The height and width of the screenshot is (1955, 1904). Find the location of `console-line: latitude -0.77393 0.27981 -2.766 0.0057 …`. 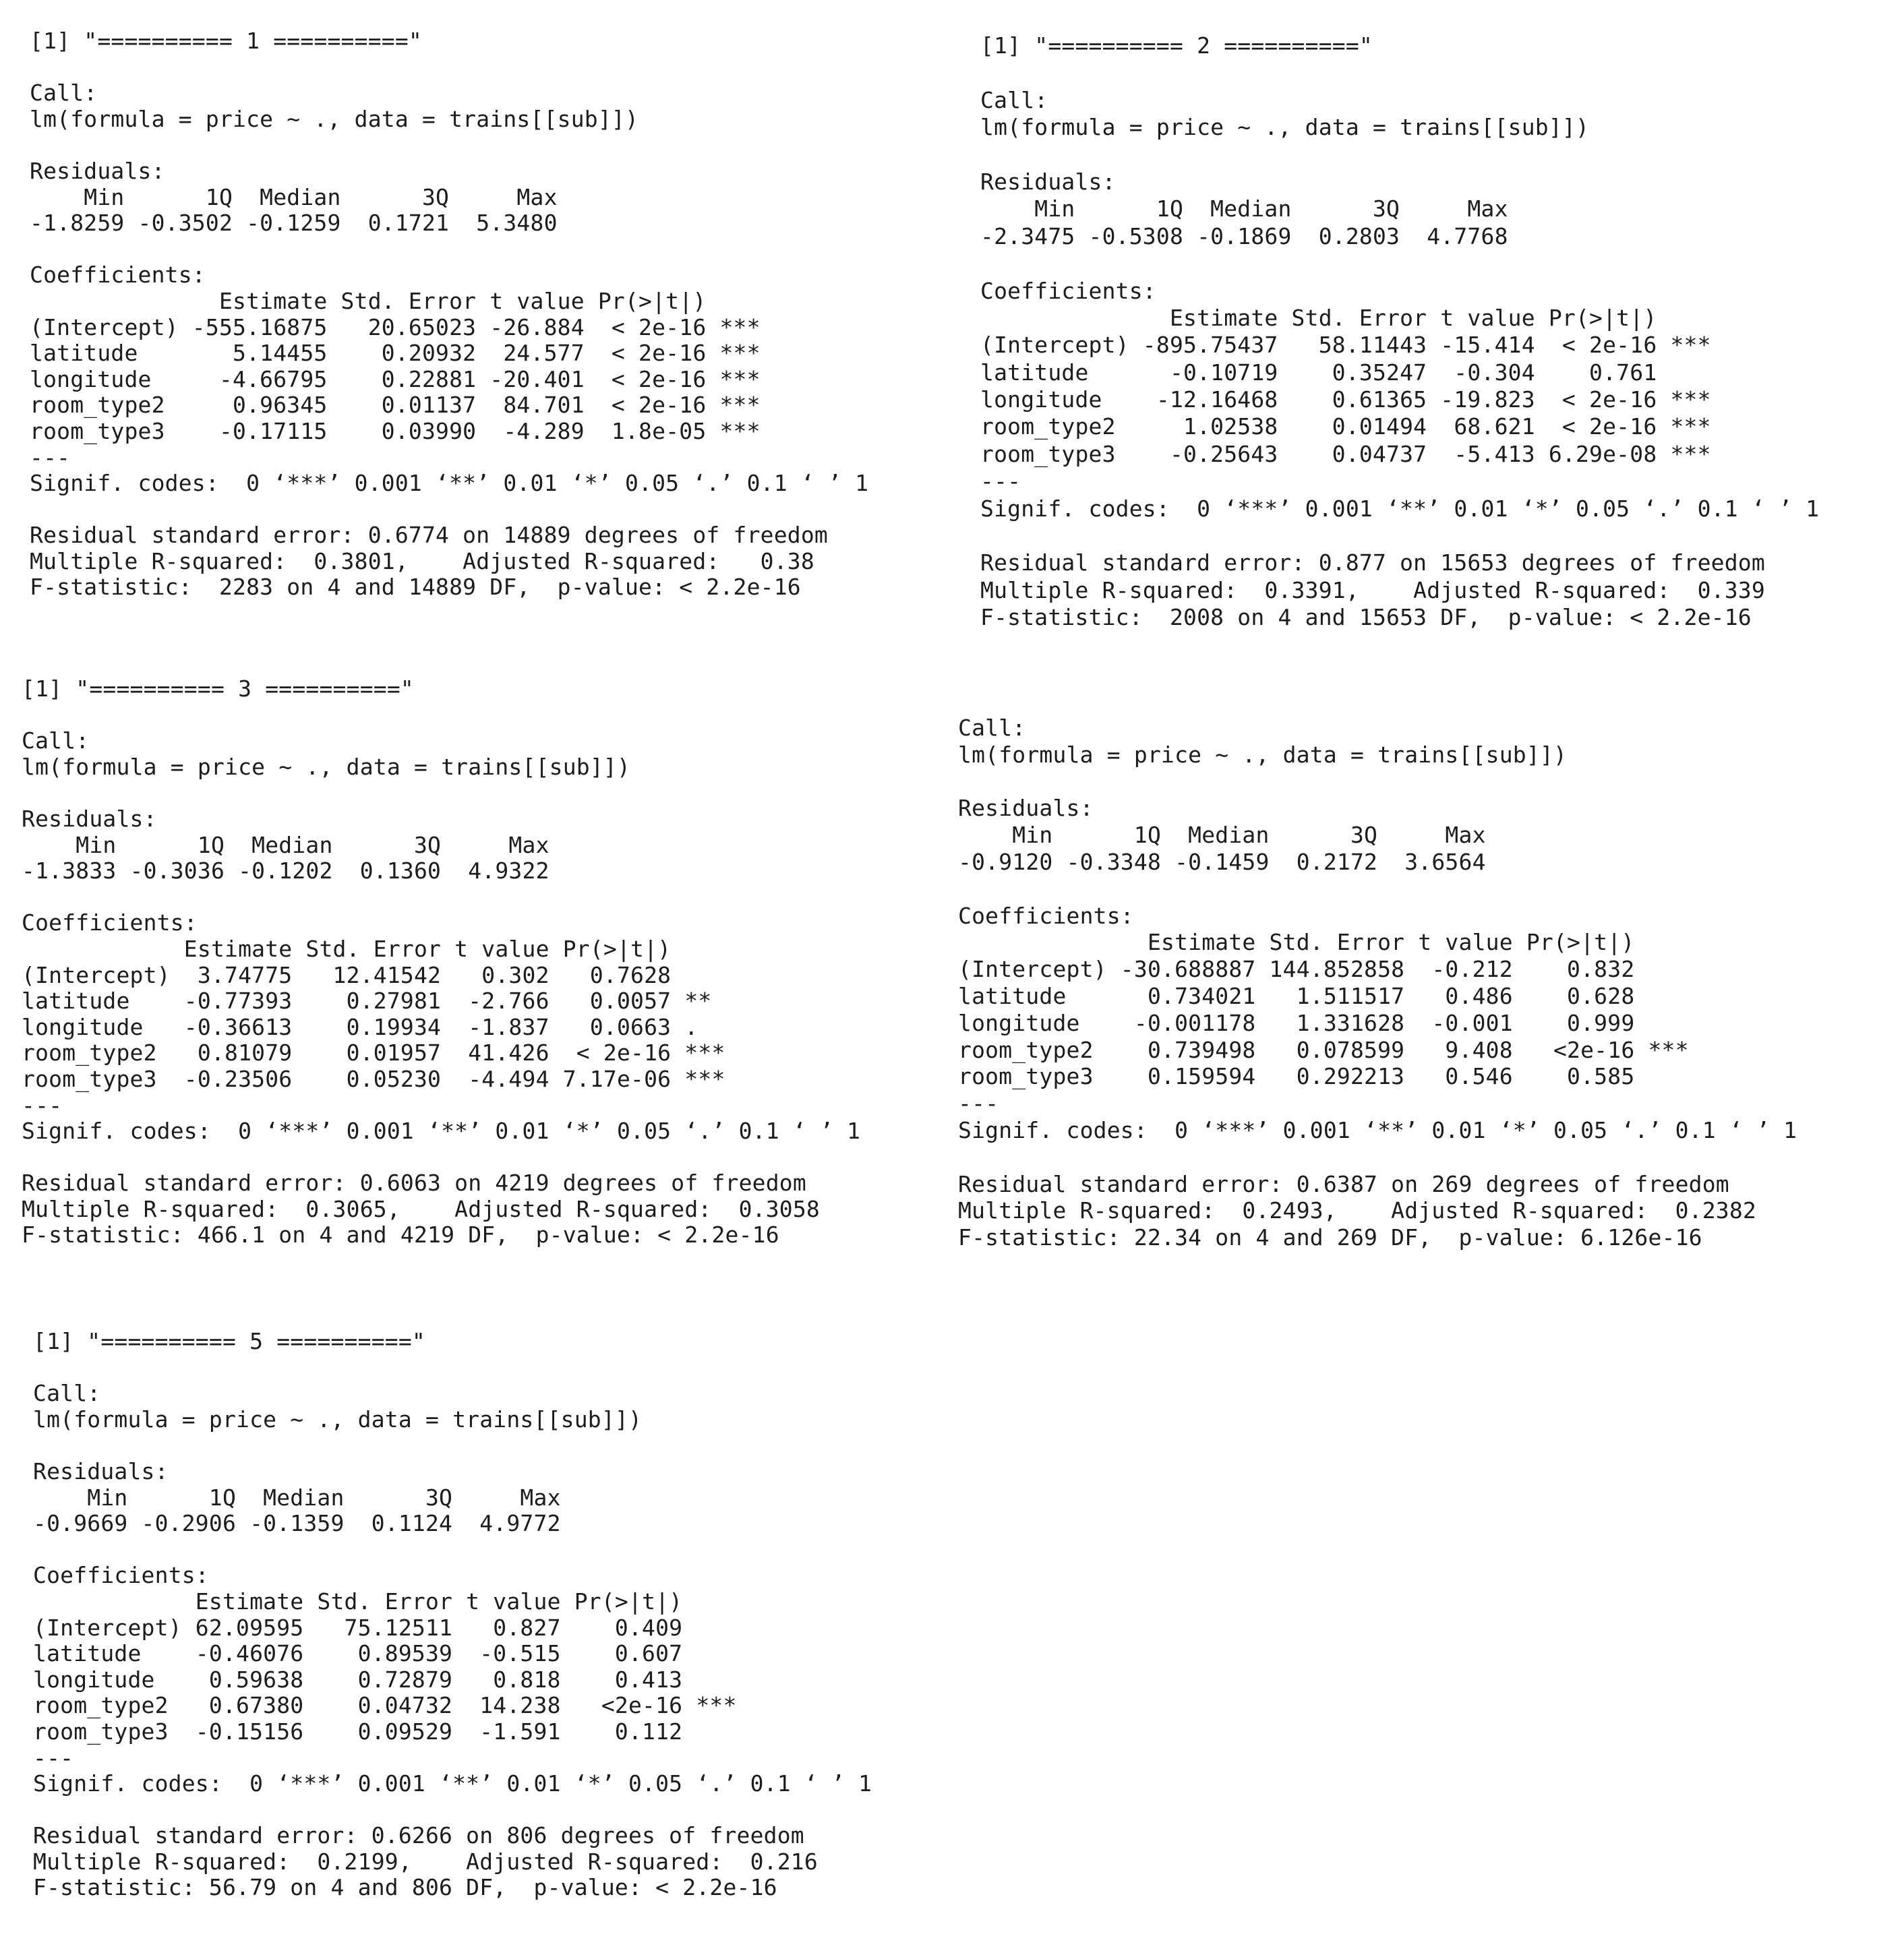

console-line: latitude -0.77393 0.27981 -2.766 0.0057 … is located at coordinates (373, 1001).